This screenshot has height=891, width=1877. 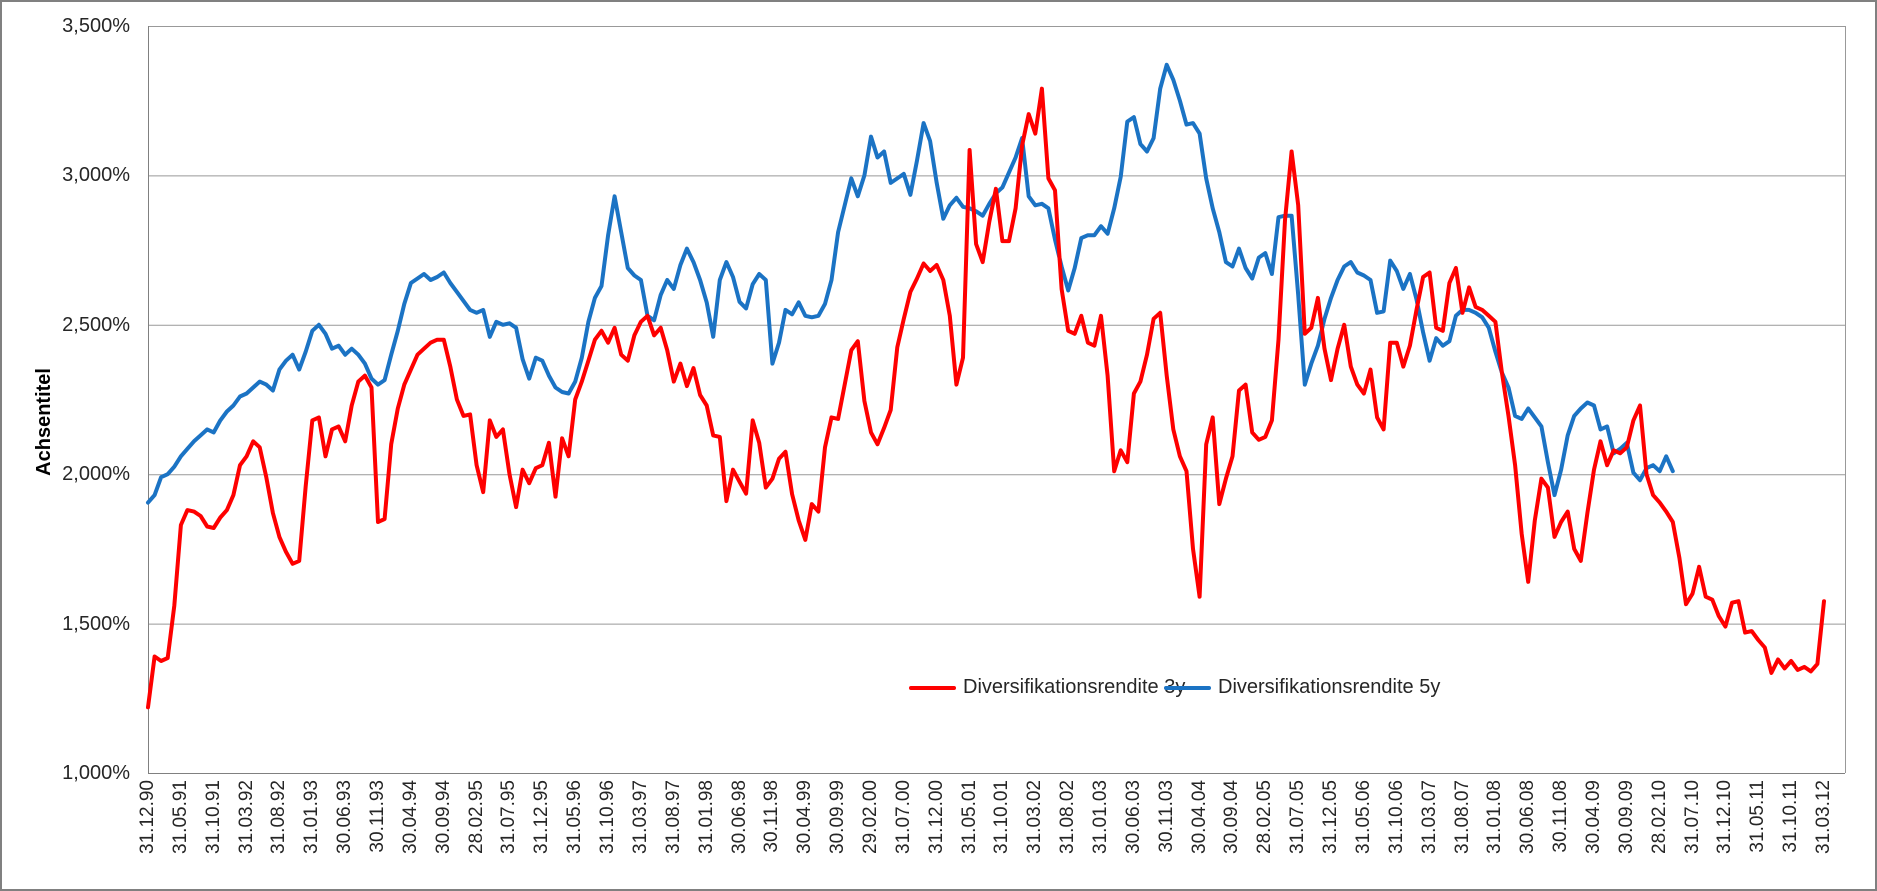 I want to click on y-axis-tick-label: 3,000%, so click(x=96, y=175).